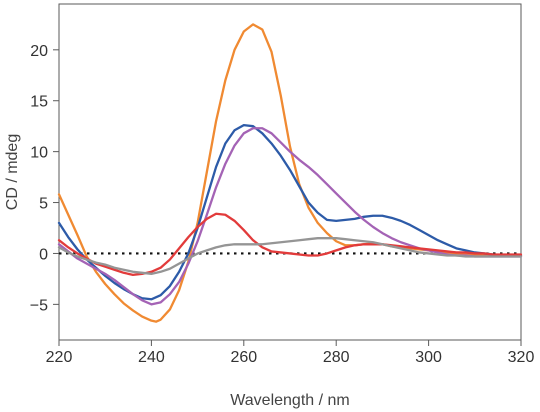 This screenshot has width=540, height=412. I want to click on y-tick-label: 5, so click(43, 204).